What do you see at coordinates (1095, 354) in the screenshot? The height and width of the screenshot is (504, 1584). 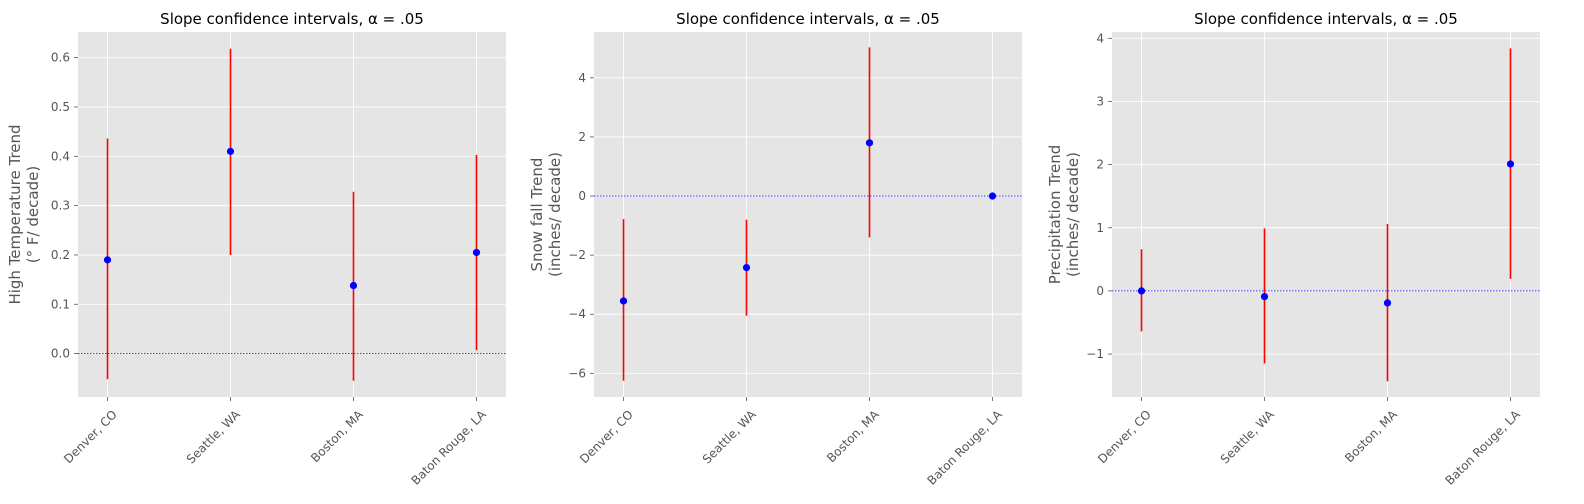 I see `y-tick-label: −1` at bounding box center [1095, 354].